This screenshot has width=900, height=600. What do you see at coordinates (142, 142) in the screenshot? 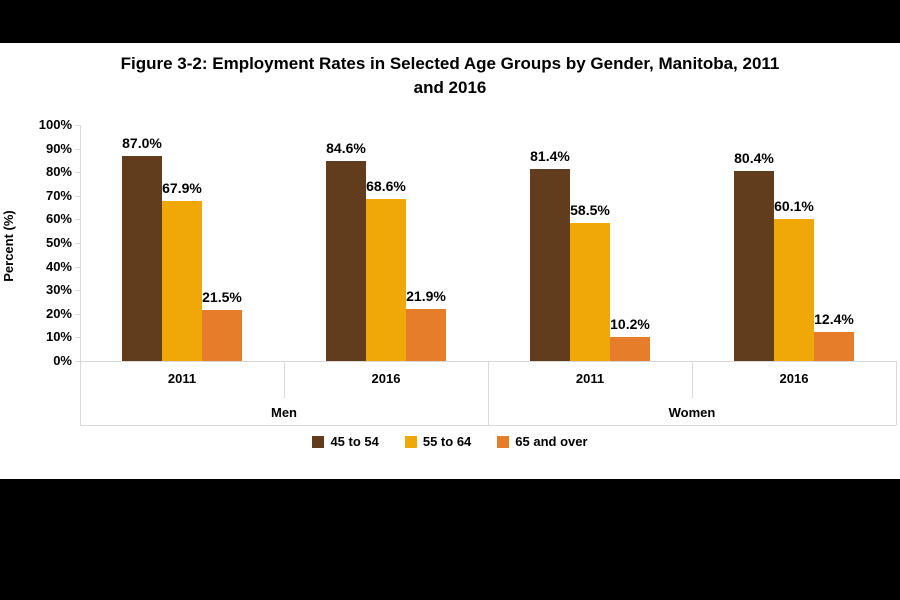
I see `bar-value-label: 87.0%` at bounding box center [142, 142].